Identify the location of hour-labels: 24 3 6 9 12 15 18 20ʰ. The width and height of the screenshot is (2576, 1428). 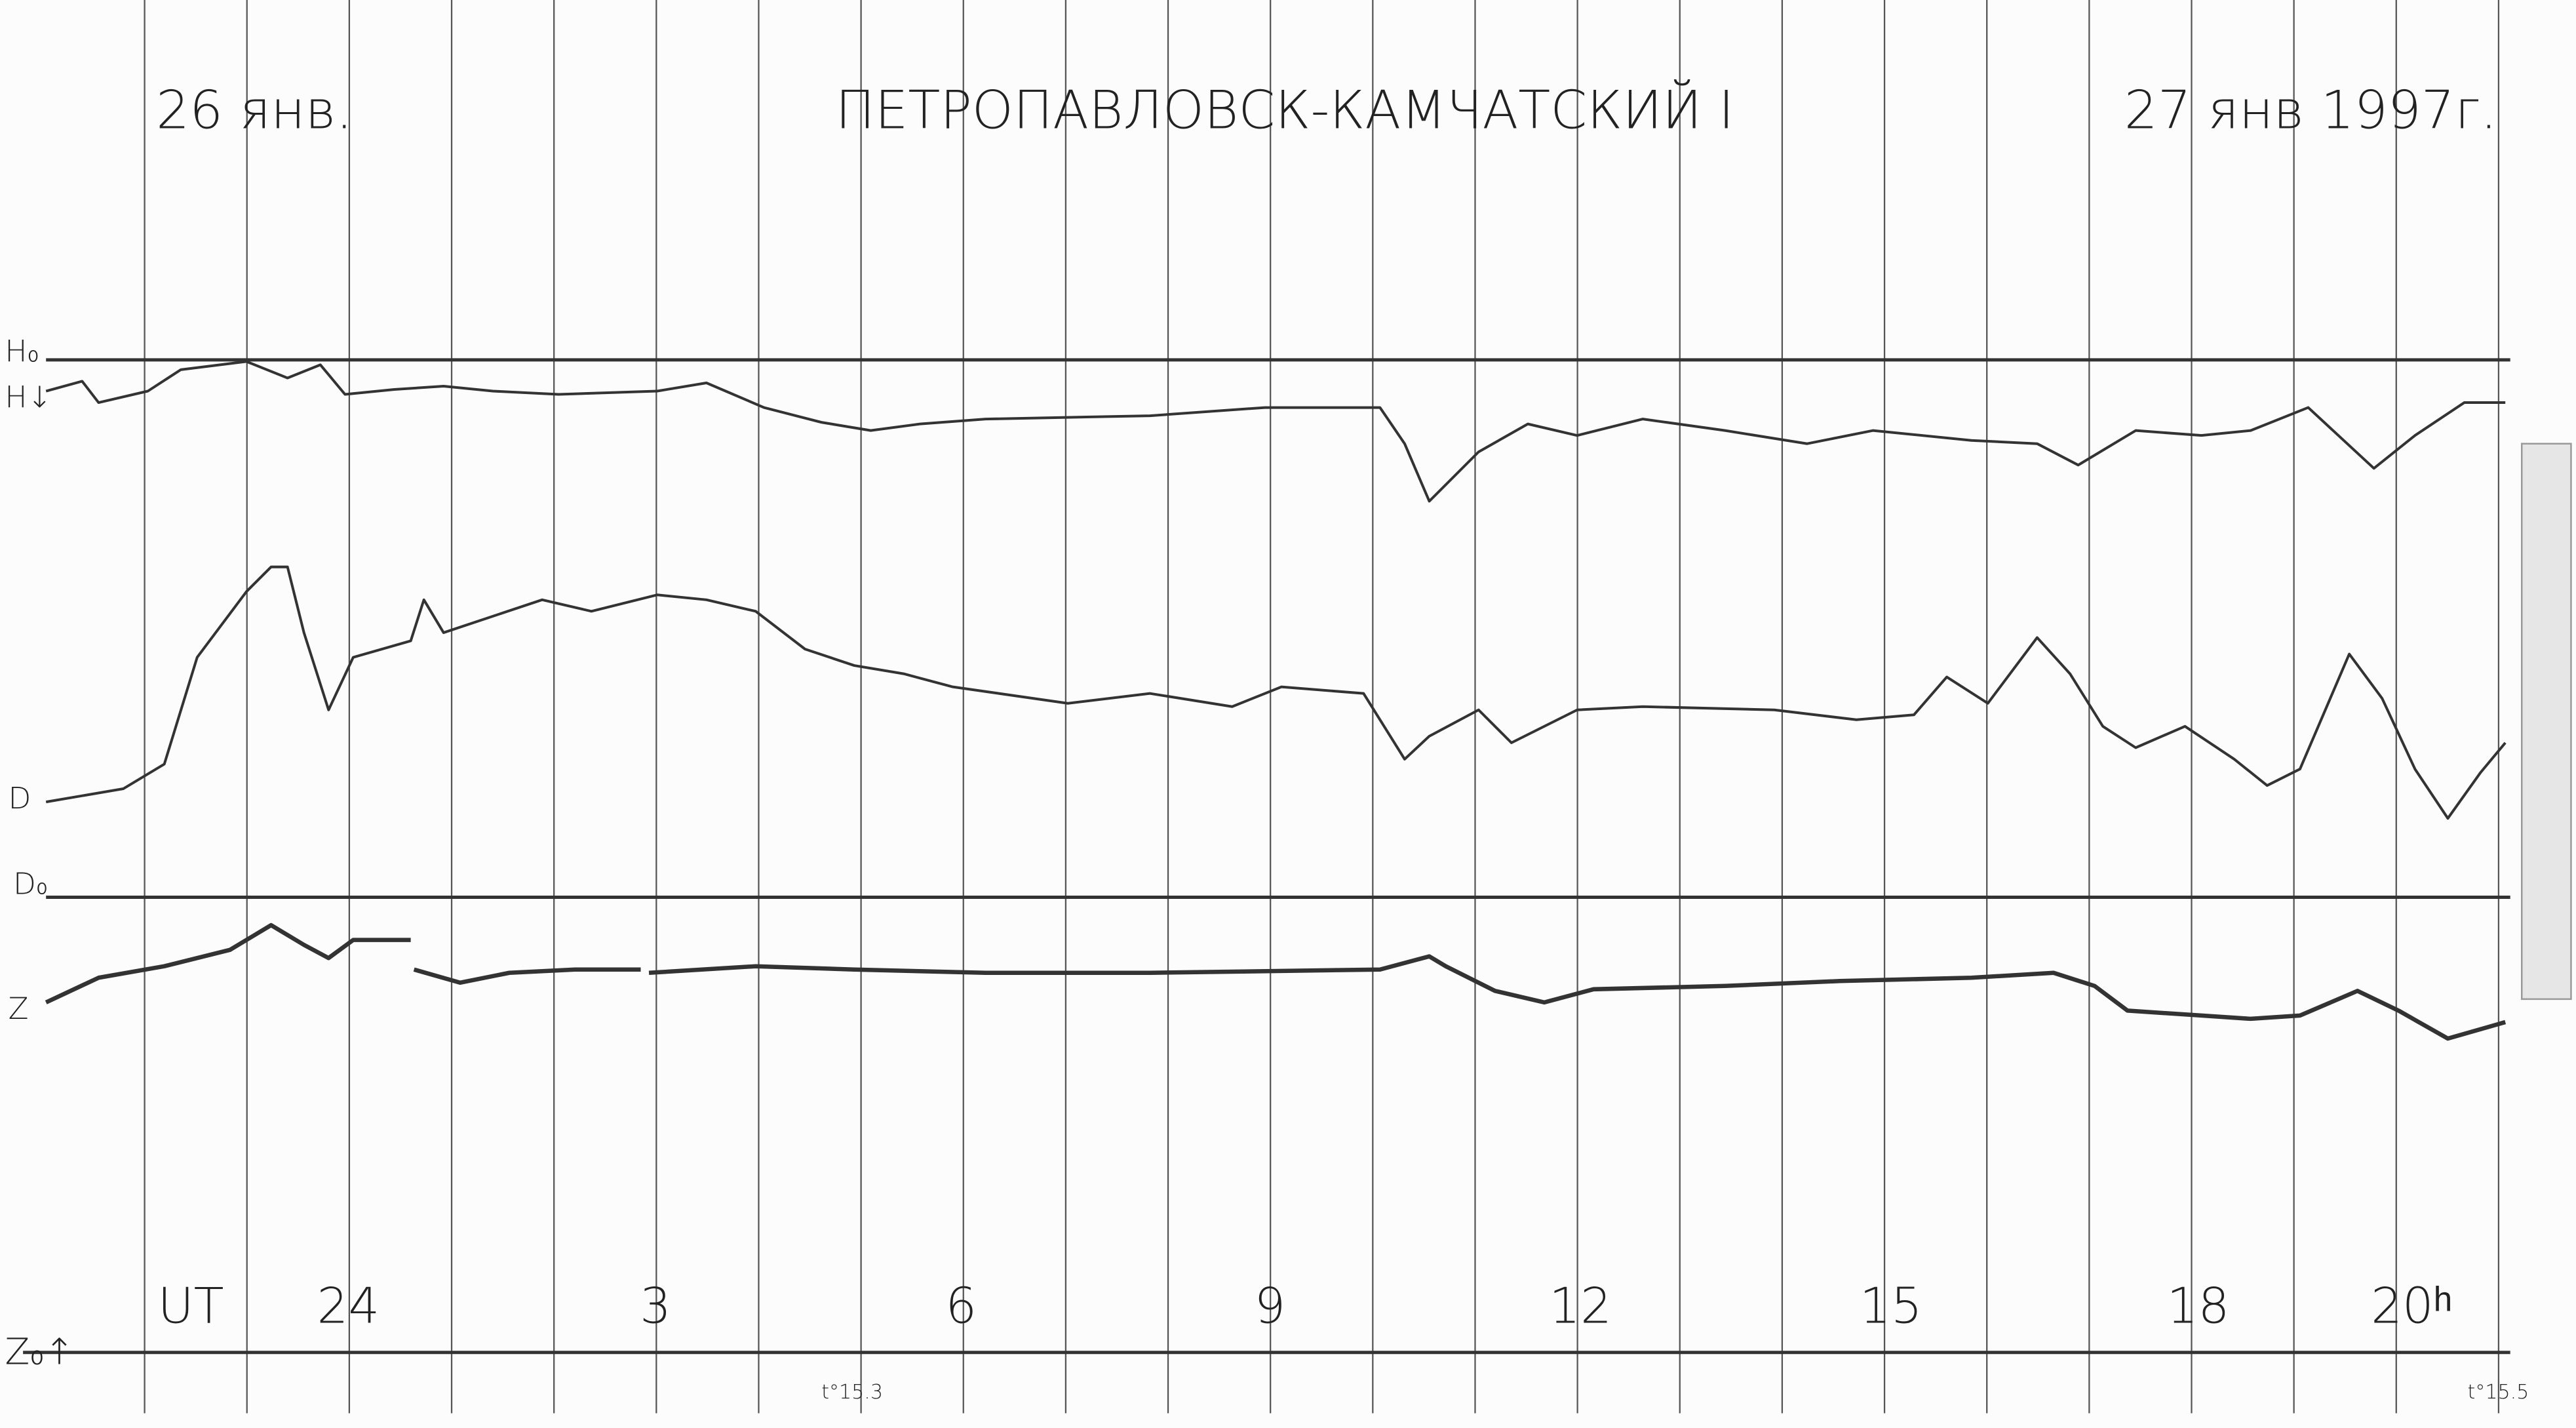
(1385, 1306).